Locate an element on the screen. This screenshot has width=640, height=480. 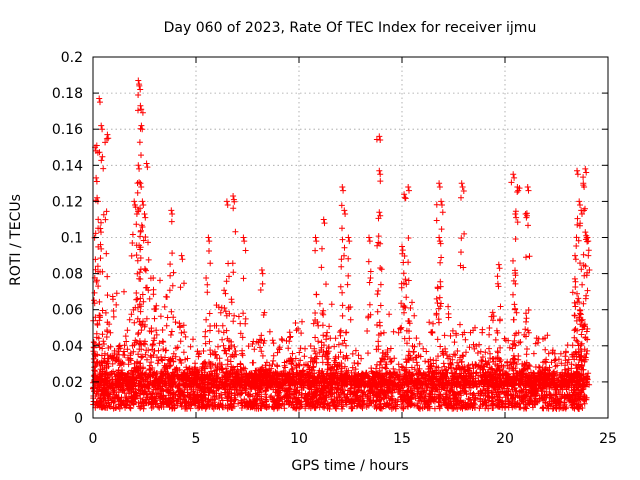
y-tick-label: 0.06 is located at coordinates (67, 311).